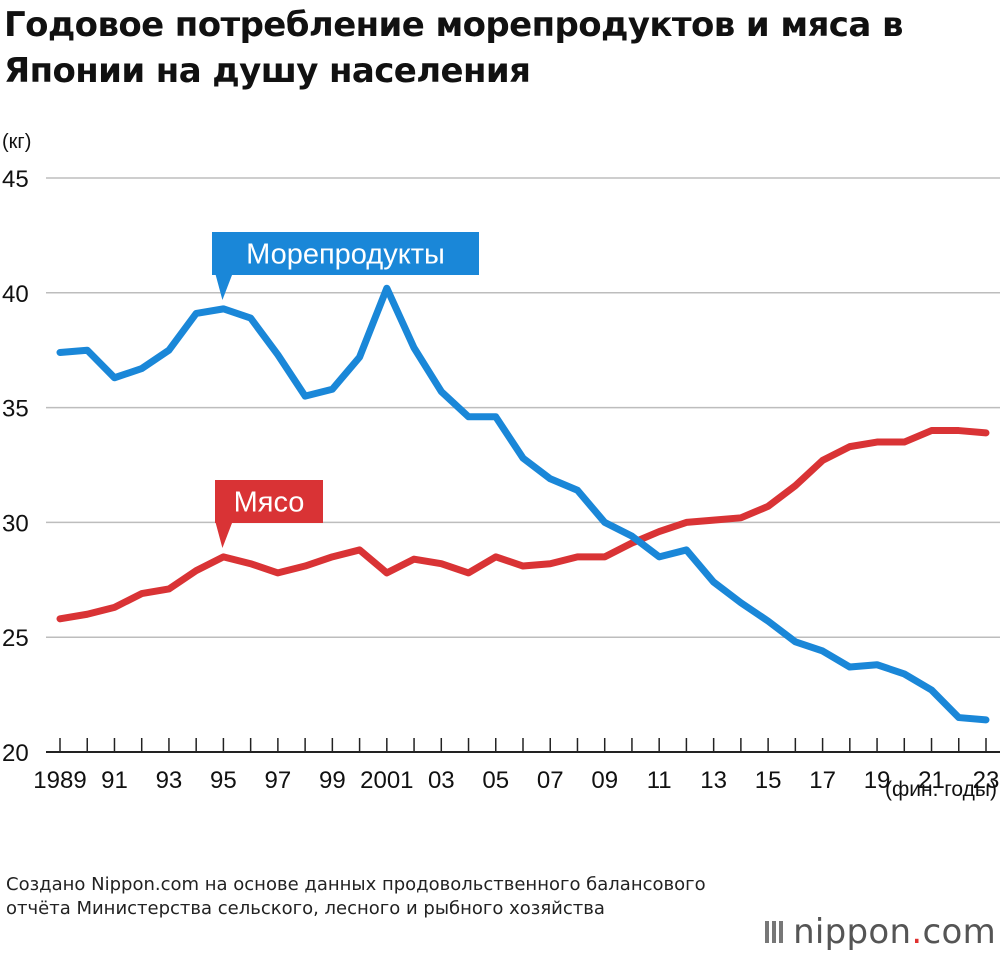  I want to click on y-tick-label-35: 35, so click(15, 409).